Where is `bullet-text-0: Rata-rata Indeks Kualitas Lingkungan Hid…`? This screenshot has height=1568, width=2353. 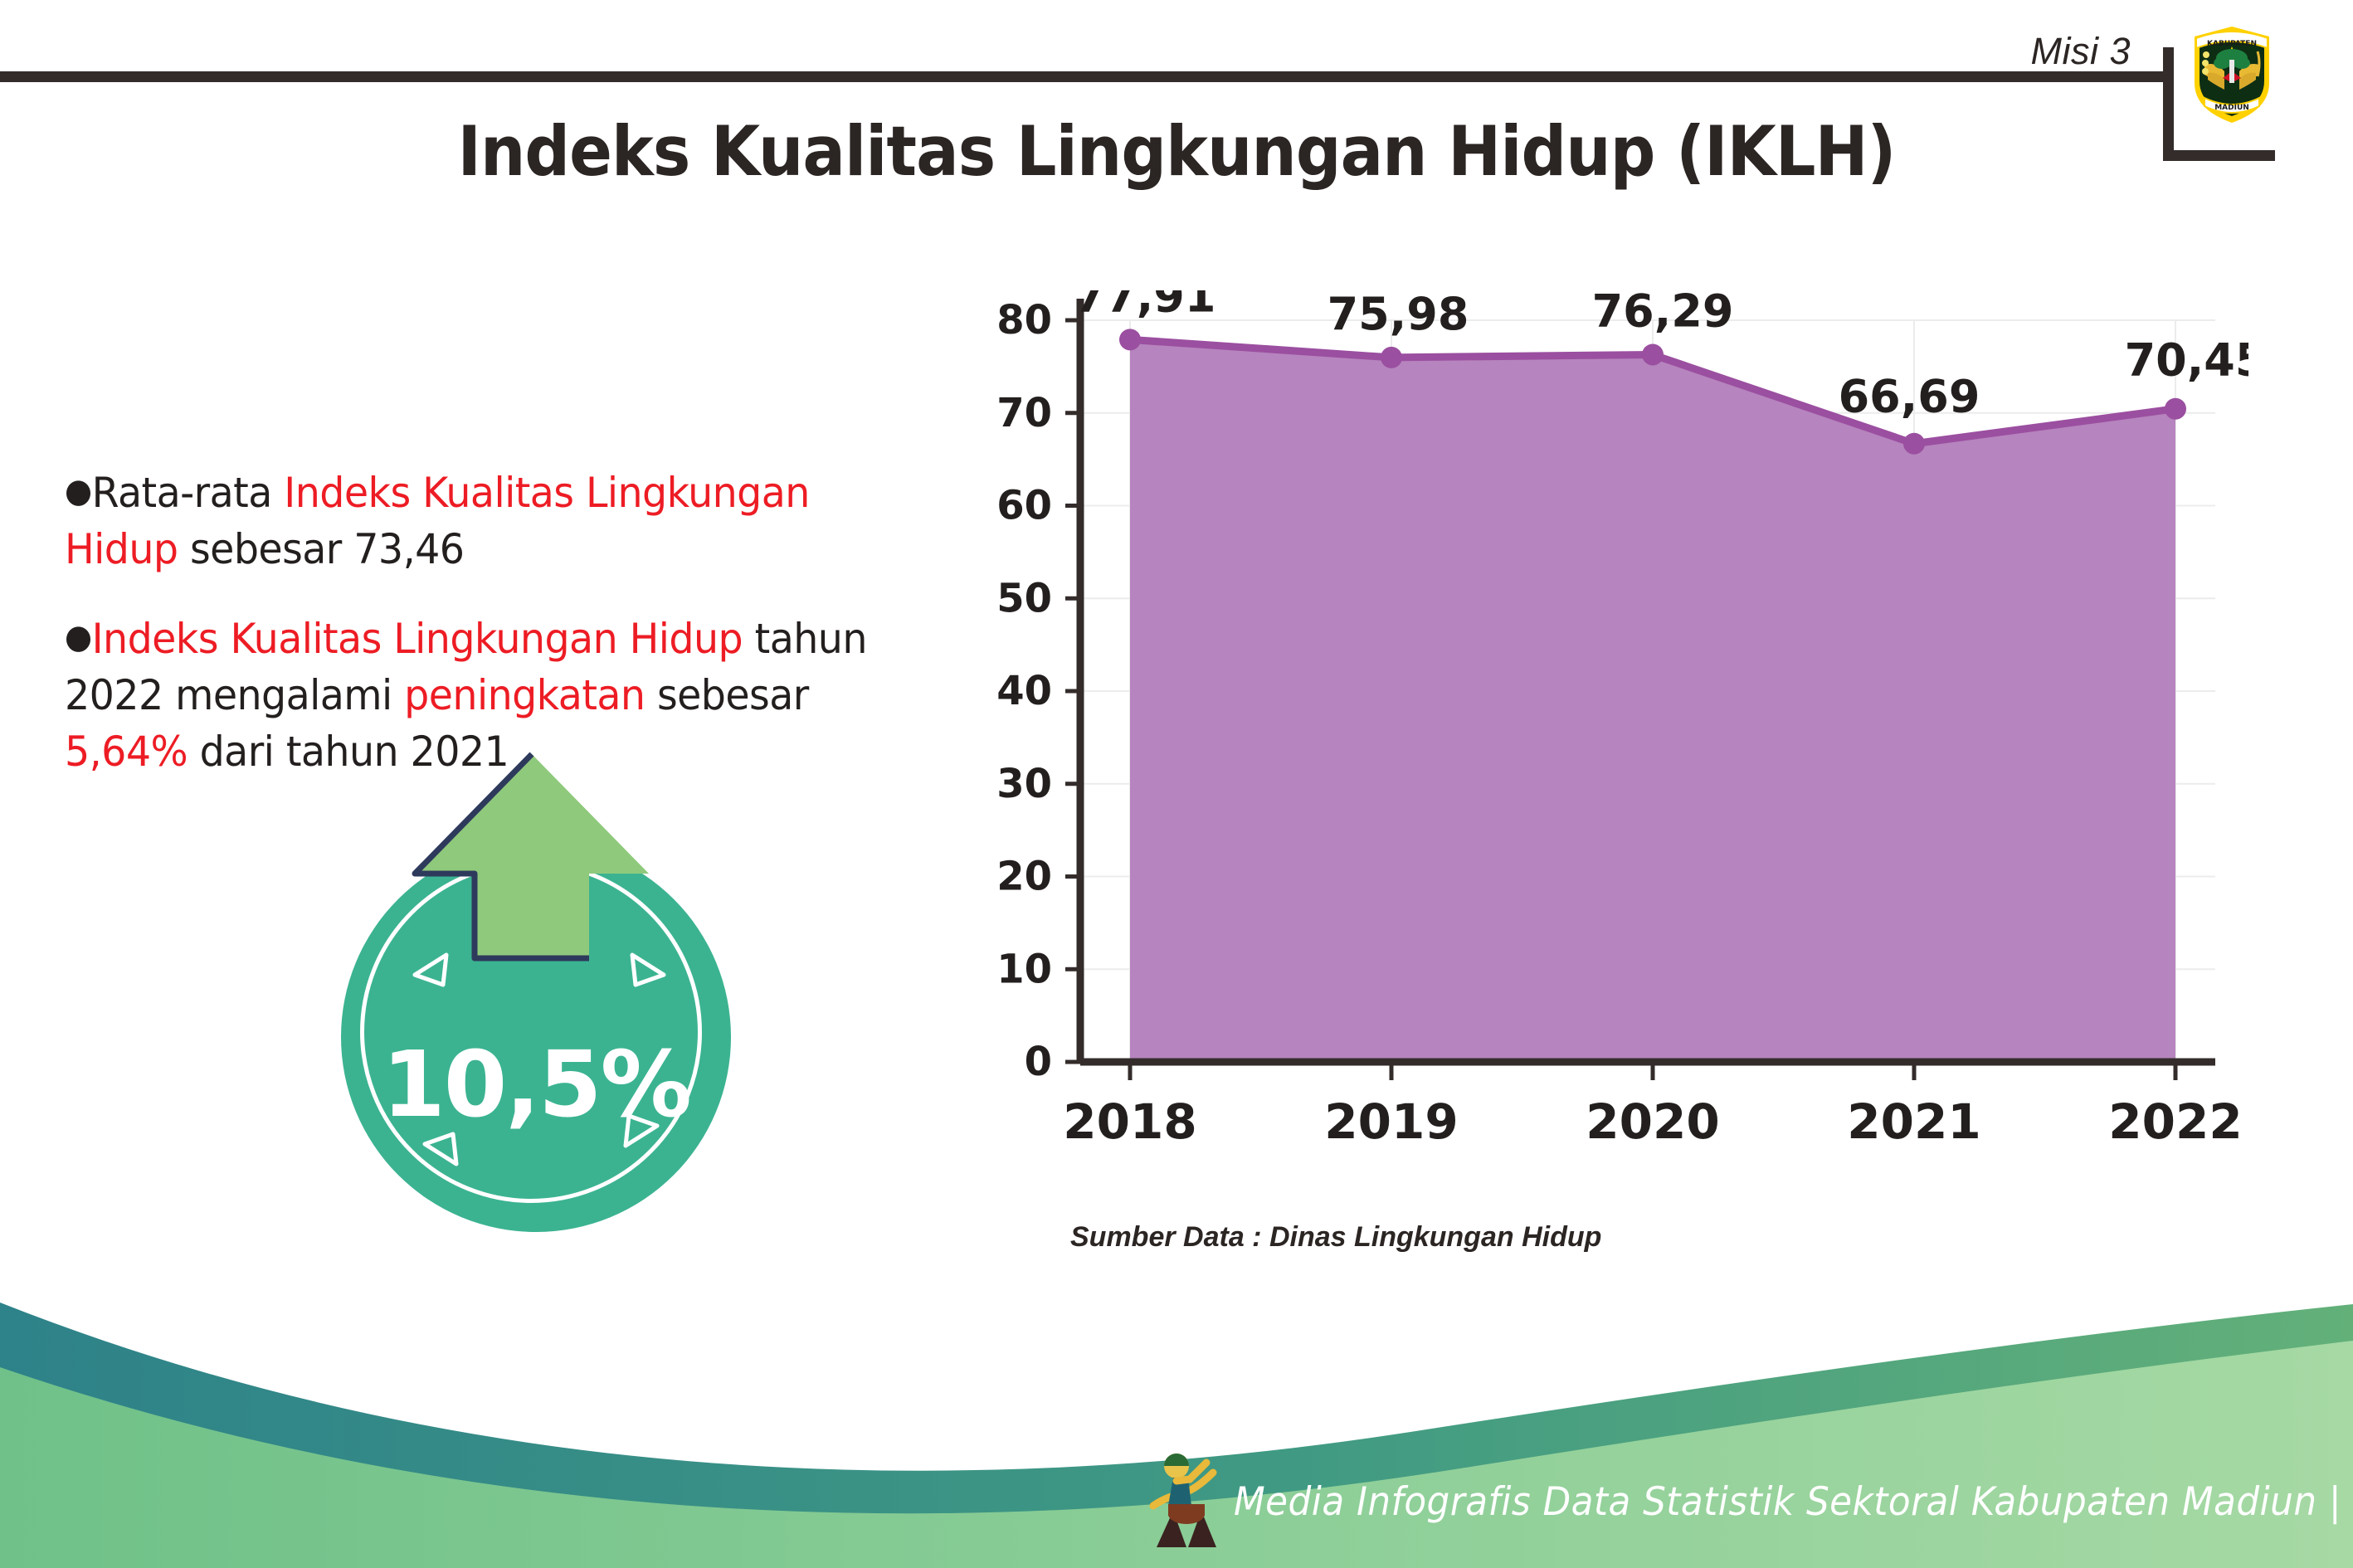 bullet-text-0: Rata-rata Indeks Kualitas Lingkungan Hid… is located at coordinates (437, 521).